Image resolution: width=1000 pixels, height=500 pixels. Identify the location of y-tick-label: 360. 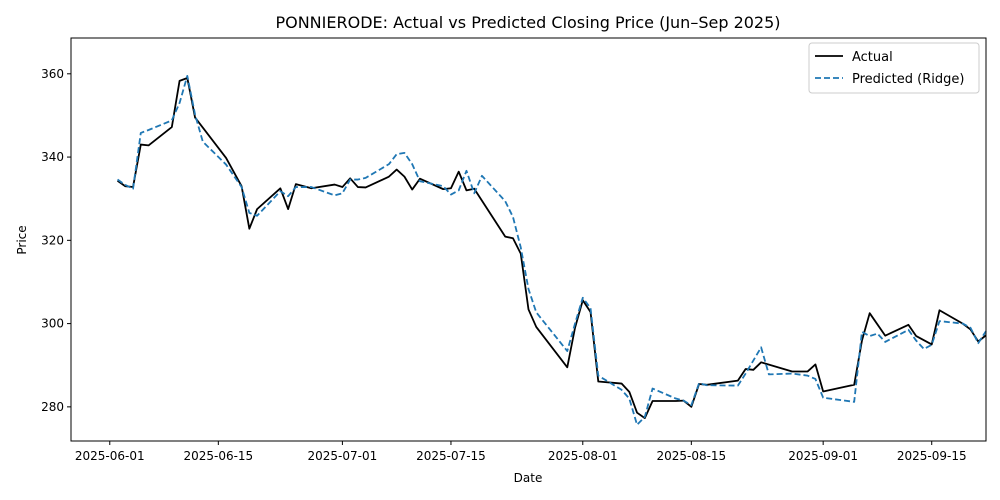
(52, 74).